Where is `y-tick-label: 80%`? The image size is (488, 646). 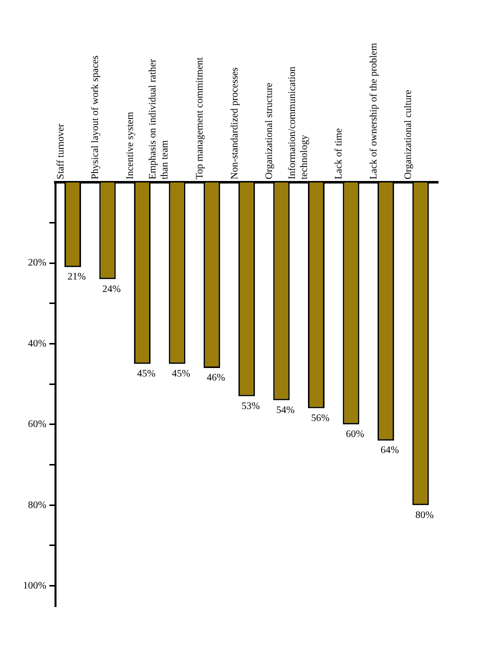
y-tick-label: 80% is located at coordinates (37, 505).